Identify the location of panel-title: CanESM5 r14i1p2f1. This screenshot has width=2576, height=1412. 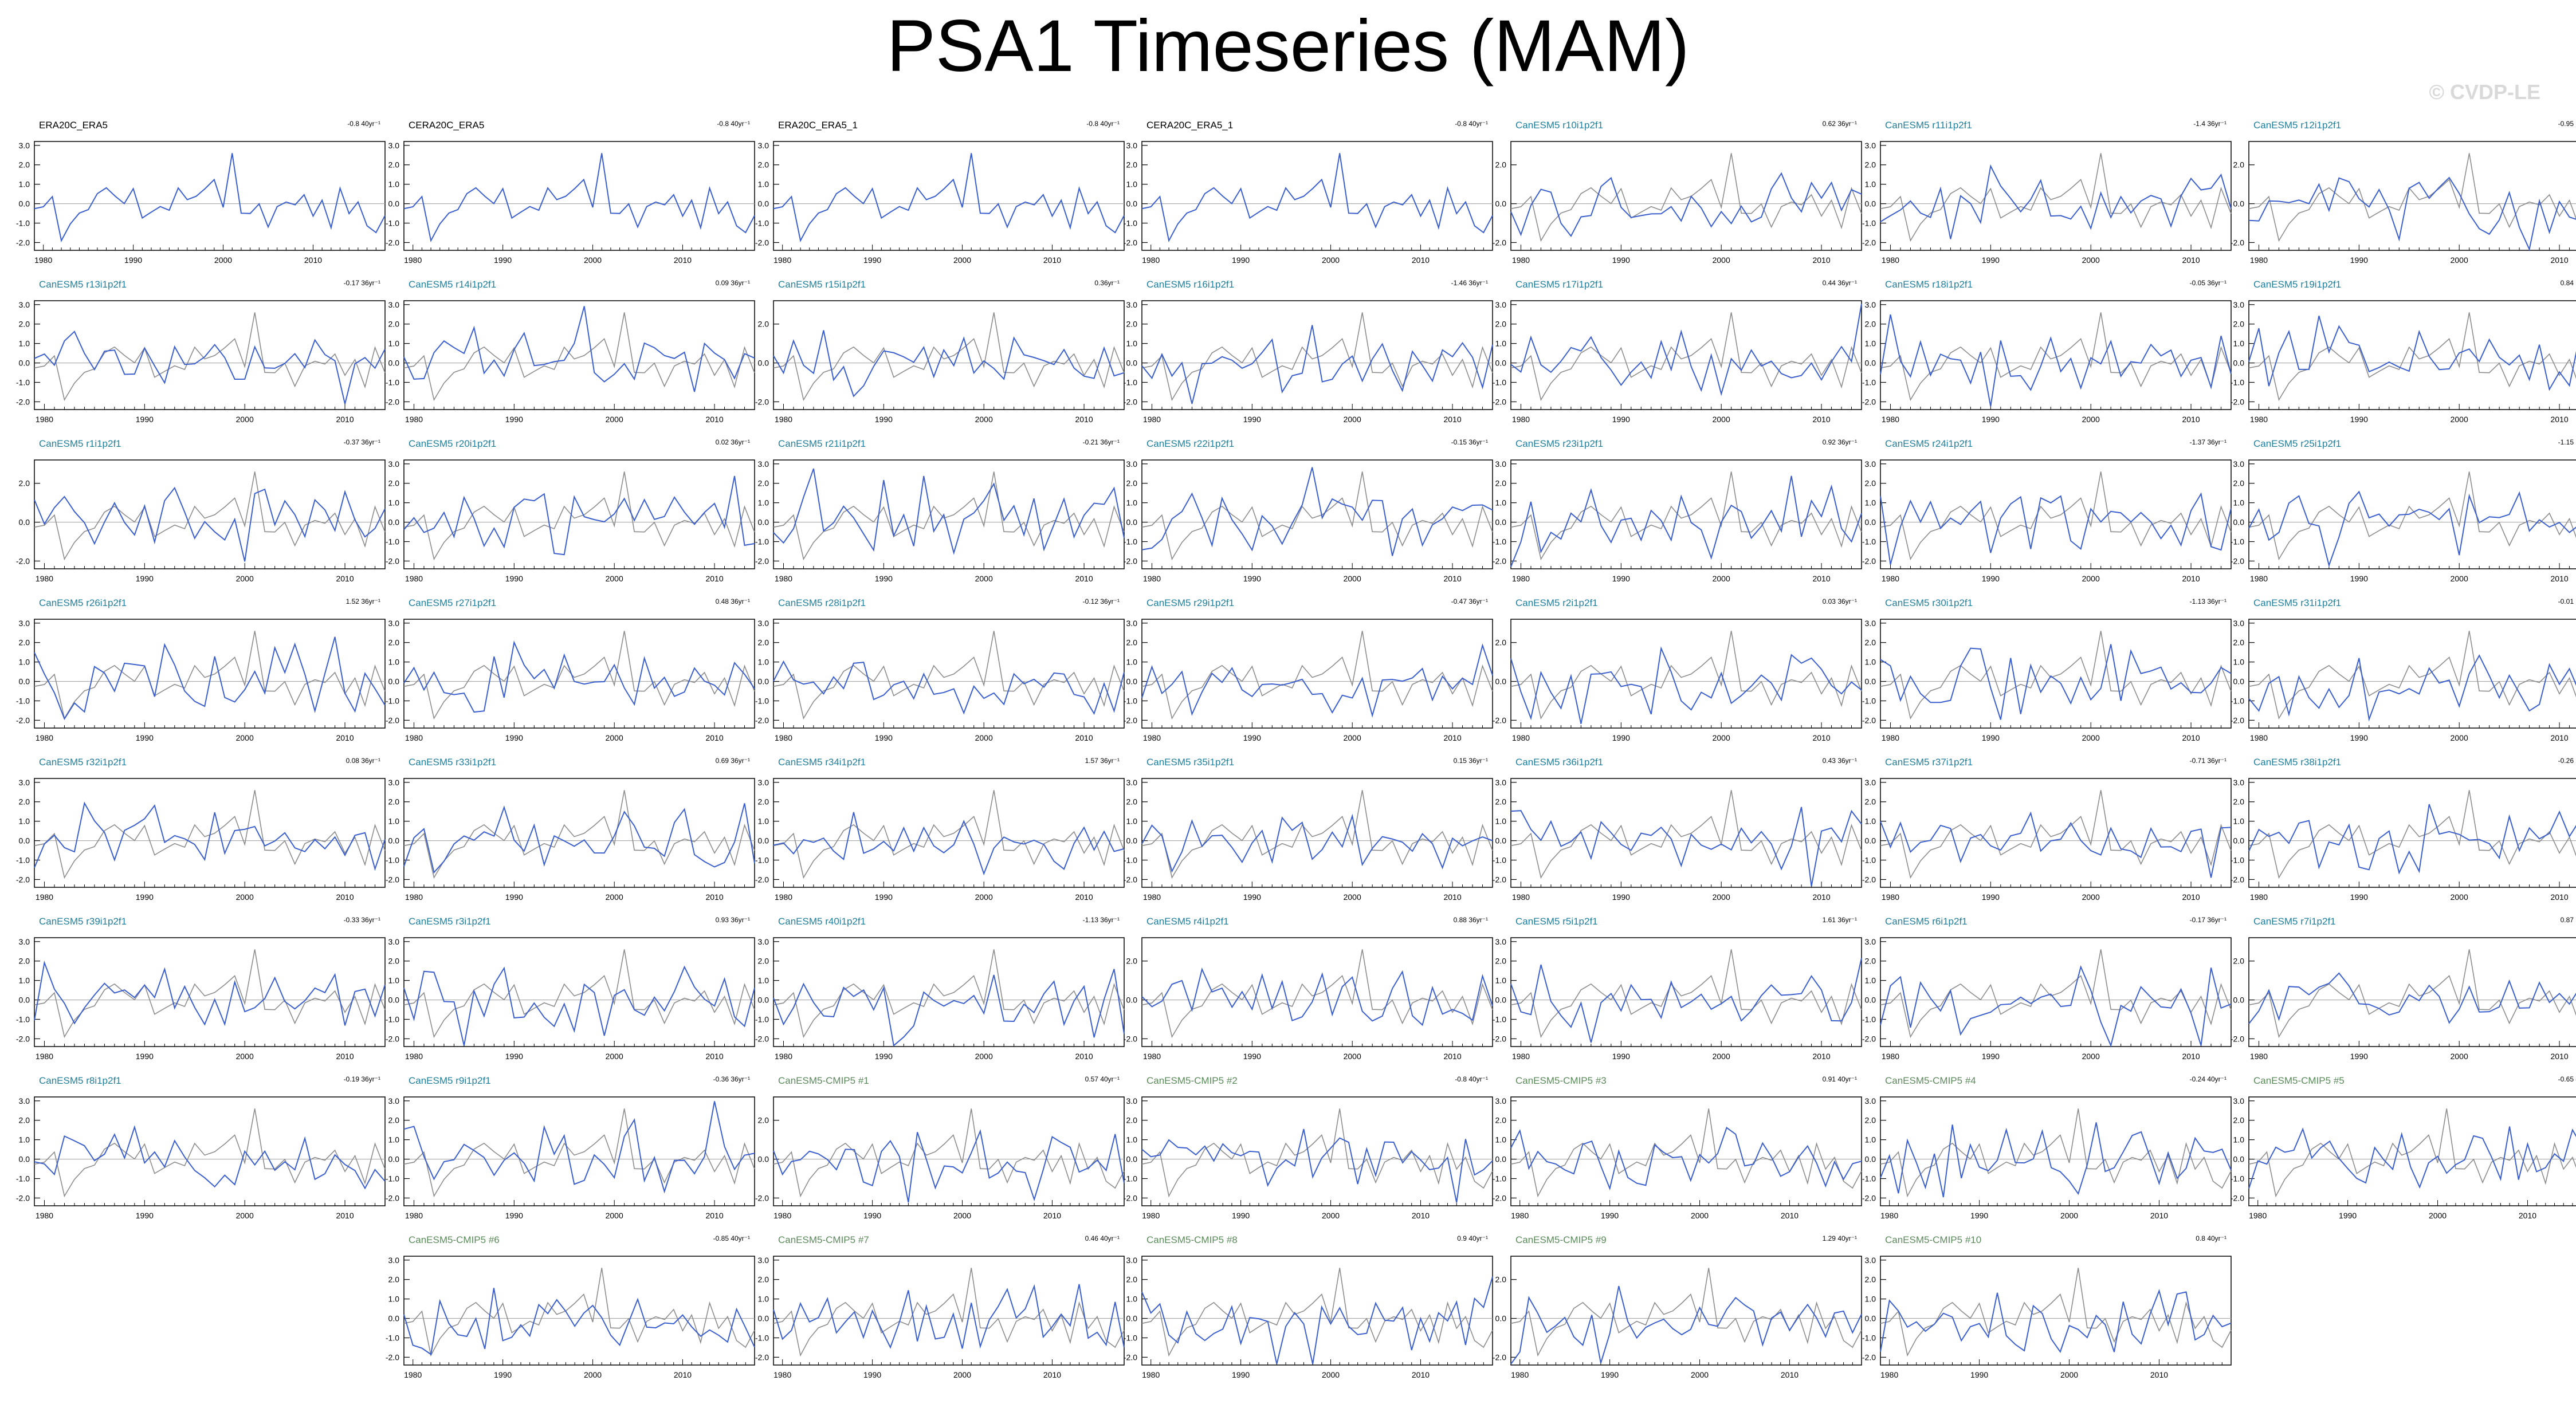
(453, 284).